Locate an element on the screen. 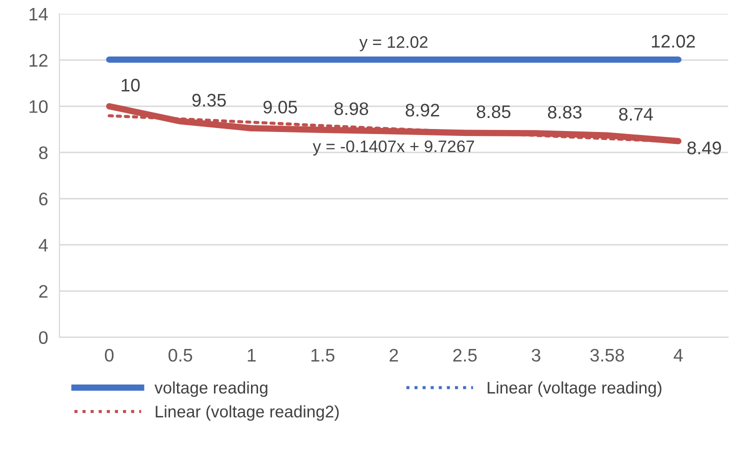  data-label: 12.02 is located at coordinates (673, 41).